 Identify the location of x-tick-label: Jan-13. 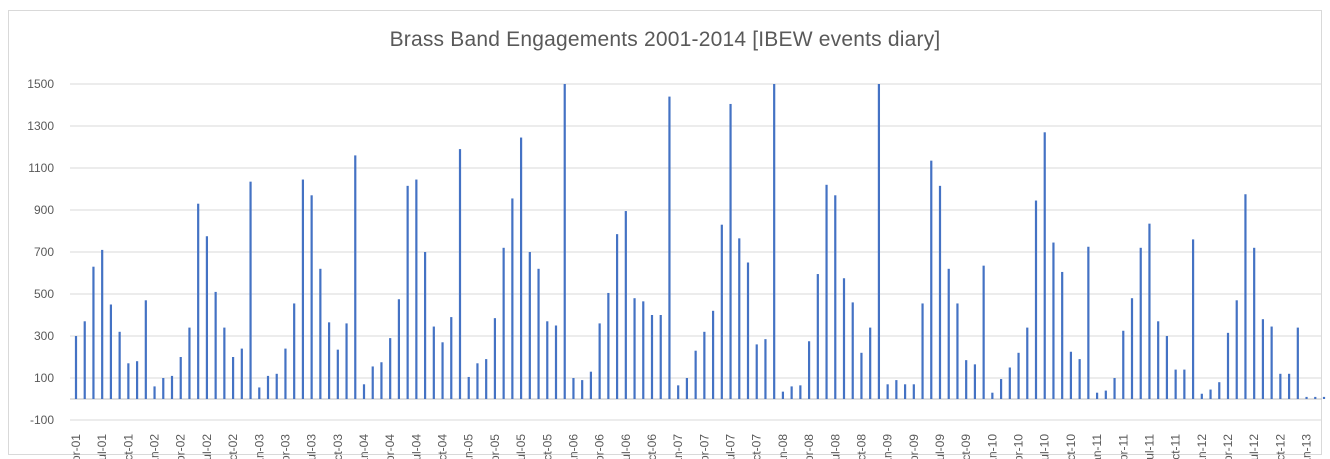
(1307, 446).